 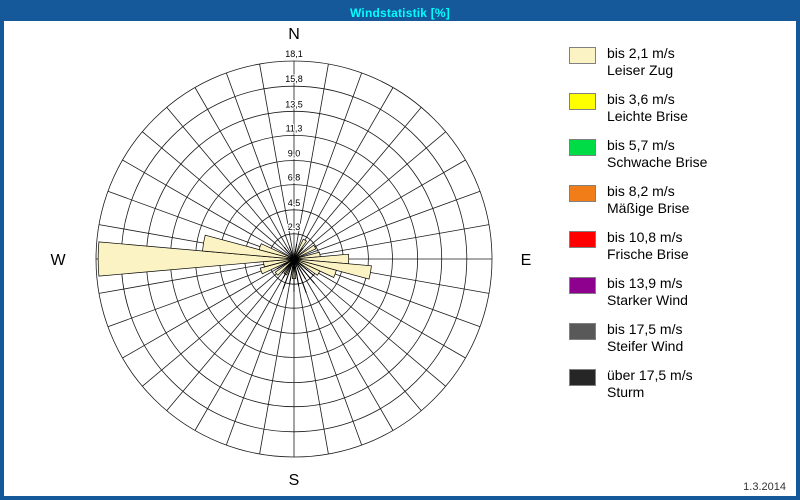 I want to click on legend-name: Starker Wind, so click(x=647, y=300).